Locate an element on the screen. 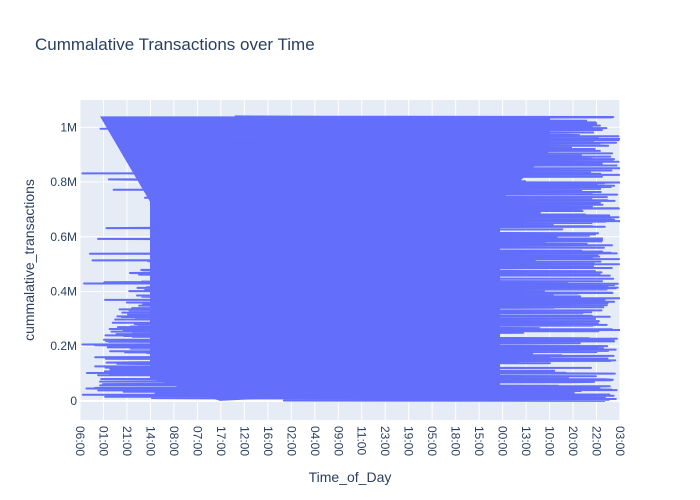 The image size is (700, 500). x-tick-label: 06:00 is located at coordinates (80, 441).